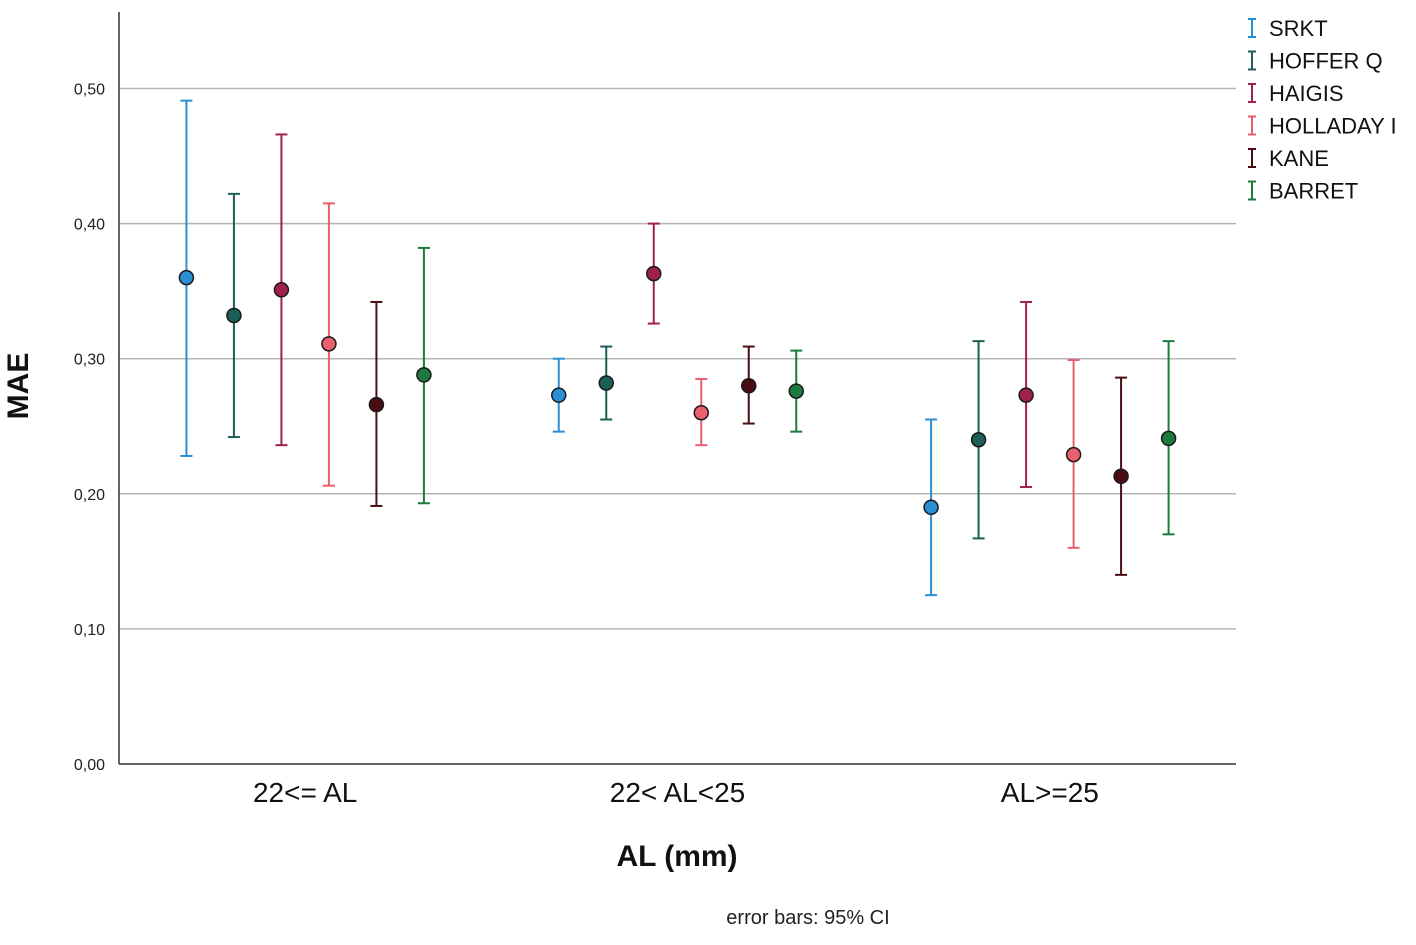  What do you see at coordinates (1333, 126) in the screenshot?
I see `legend-label: HOLLADAY I` at bounding box center [1333, 126].